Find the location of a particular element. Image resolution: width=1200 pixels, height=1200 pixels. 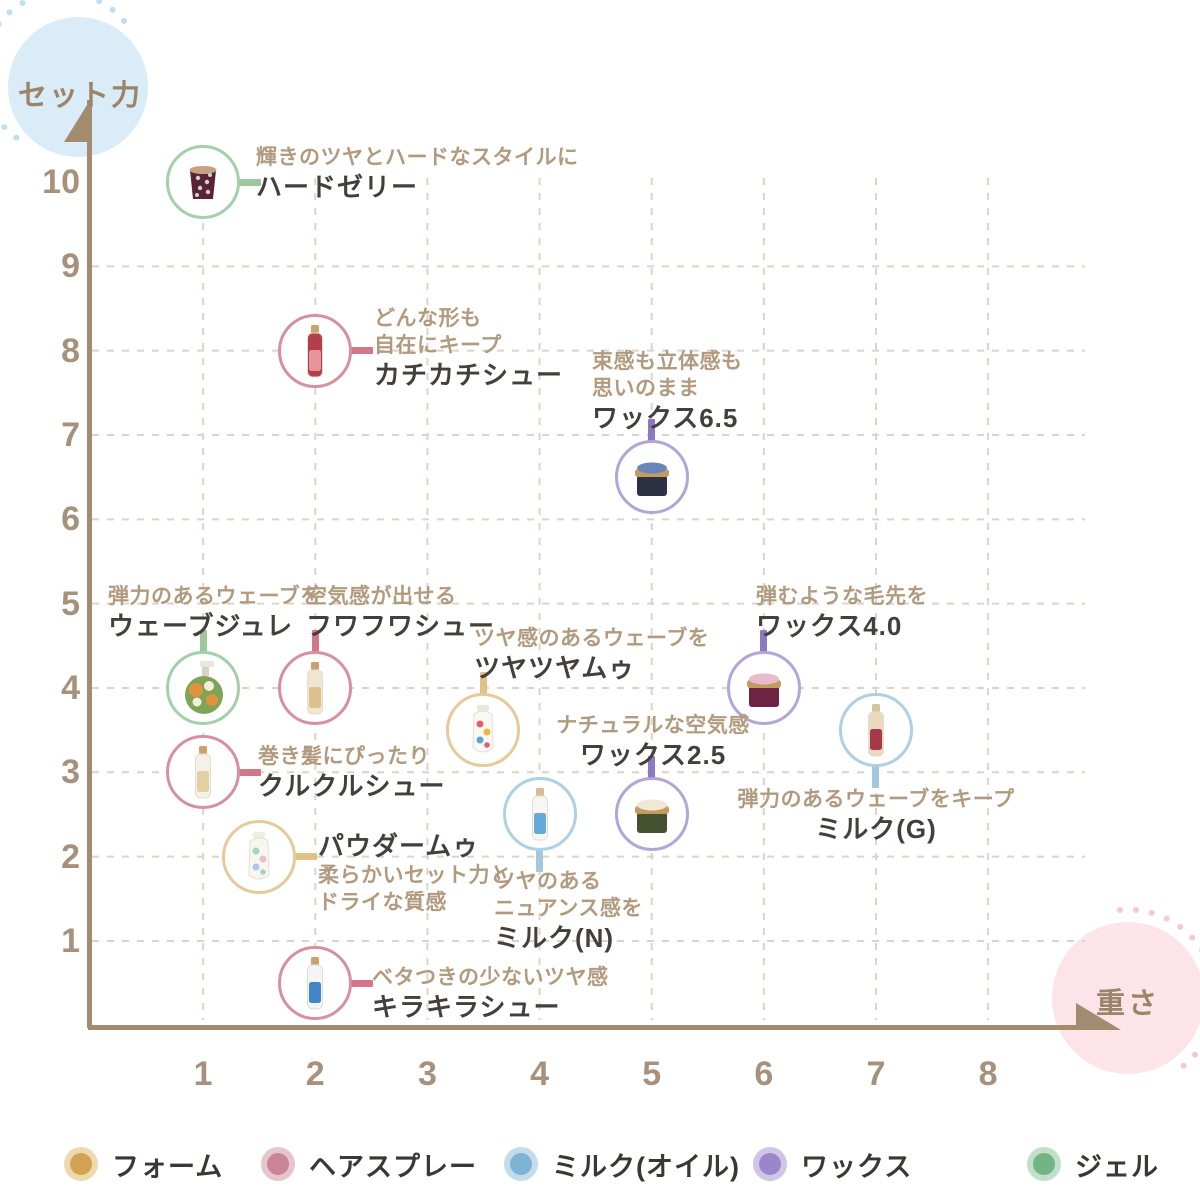

product-marker-wave-jure is located at coordinates (203, 687).